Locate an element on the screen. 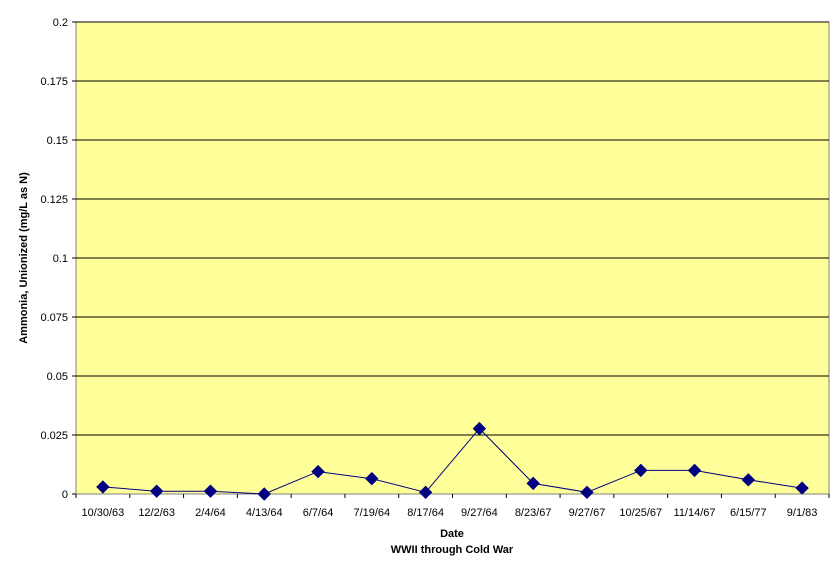 The width and height of the screenshot is (840, 573). y-tick-label: 0.025 is located at coordinates (54, 436).